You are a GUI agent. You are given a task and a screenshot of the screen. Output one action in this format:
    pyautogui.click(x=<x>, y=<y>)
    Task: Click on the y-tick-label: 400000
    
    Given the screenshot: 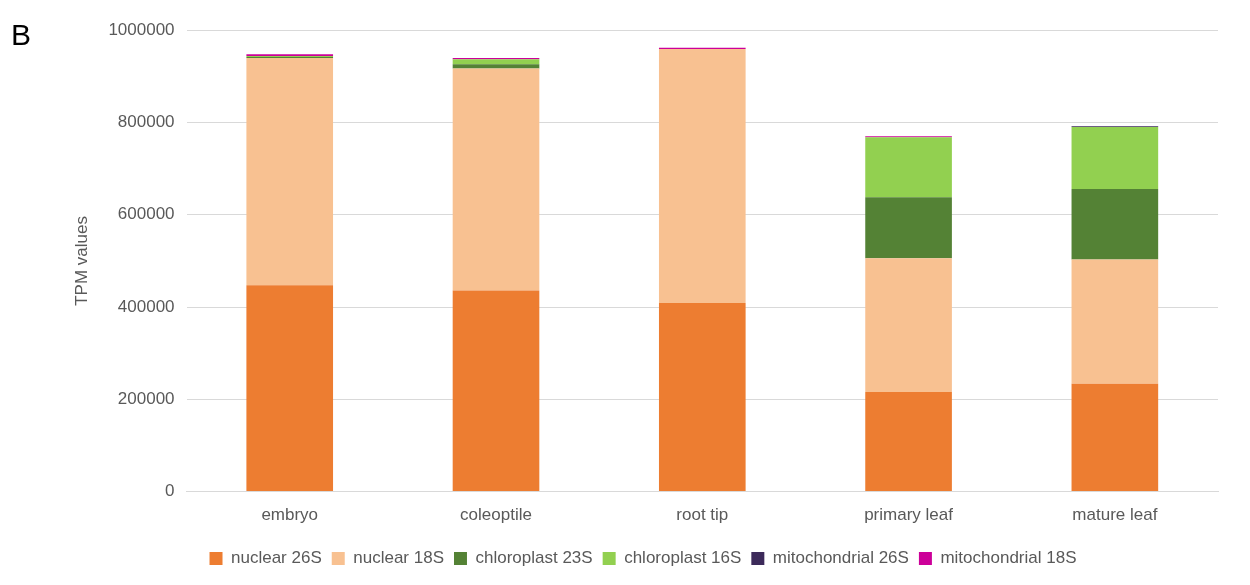 What is the action you would take?
    pyautogui.click(x=146, y=306)
    